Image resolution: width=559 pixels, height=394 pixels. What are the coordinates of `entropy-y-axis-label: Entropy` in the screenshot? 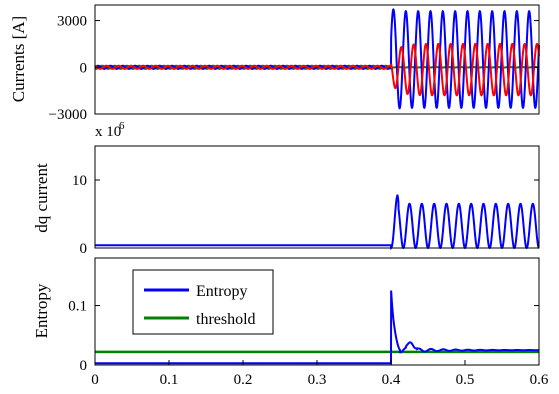 It's located at (41, 310).